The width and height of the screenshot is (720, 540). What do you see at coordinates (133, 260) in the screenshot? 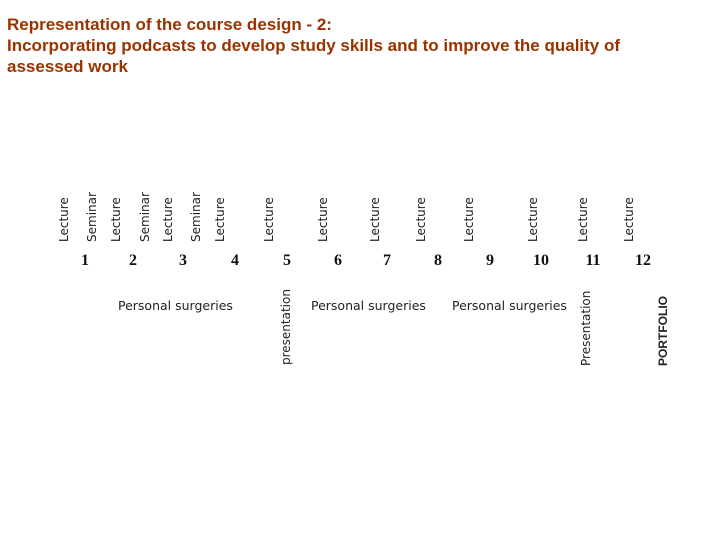
I see `week-number: 2` at bounding box center [133, 260].